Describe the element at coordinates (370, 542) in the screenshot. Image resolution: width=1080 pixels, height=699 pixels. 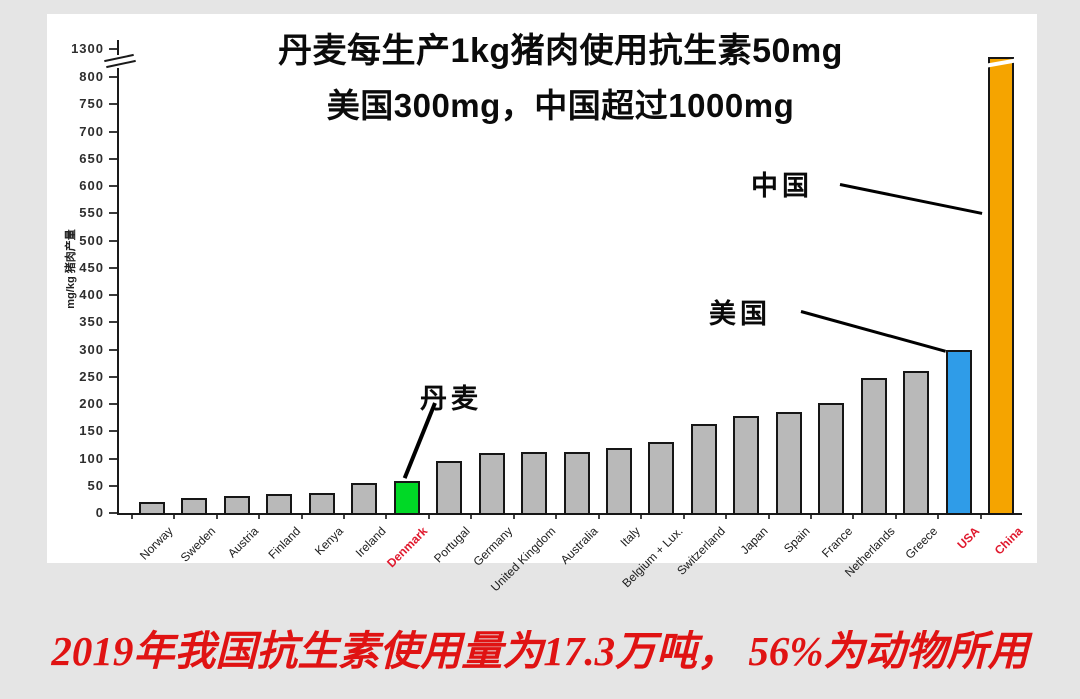
I see `x-label-ireland: Ireland` at that location.